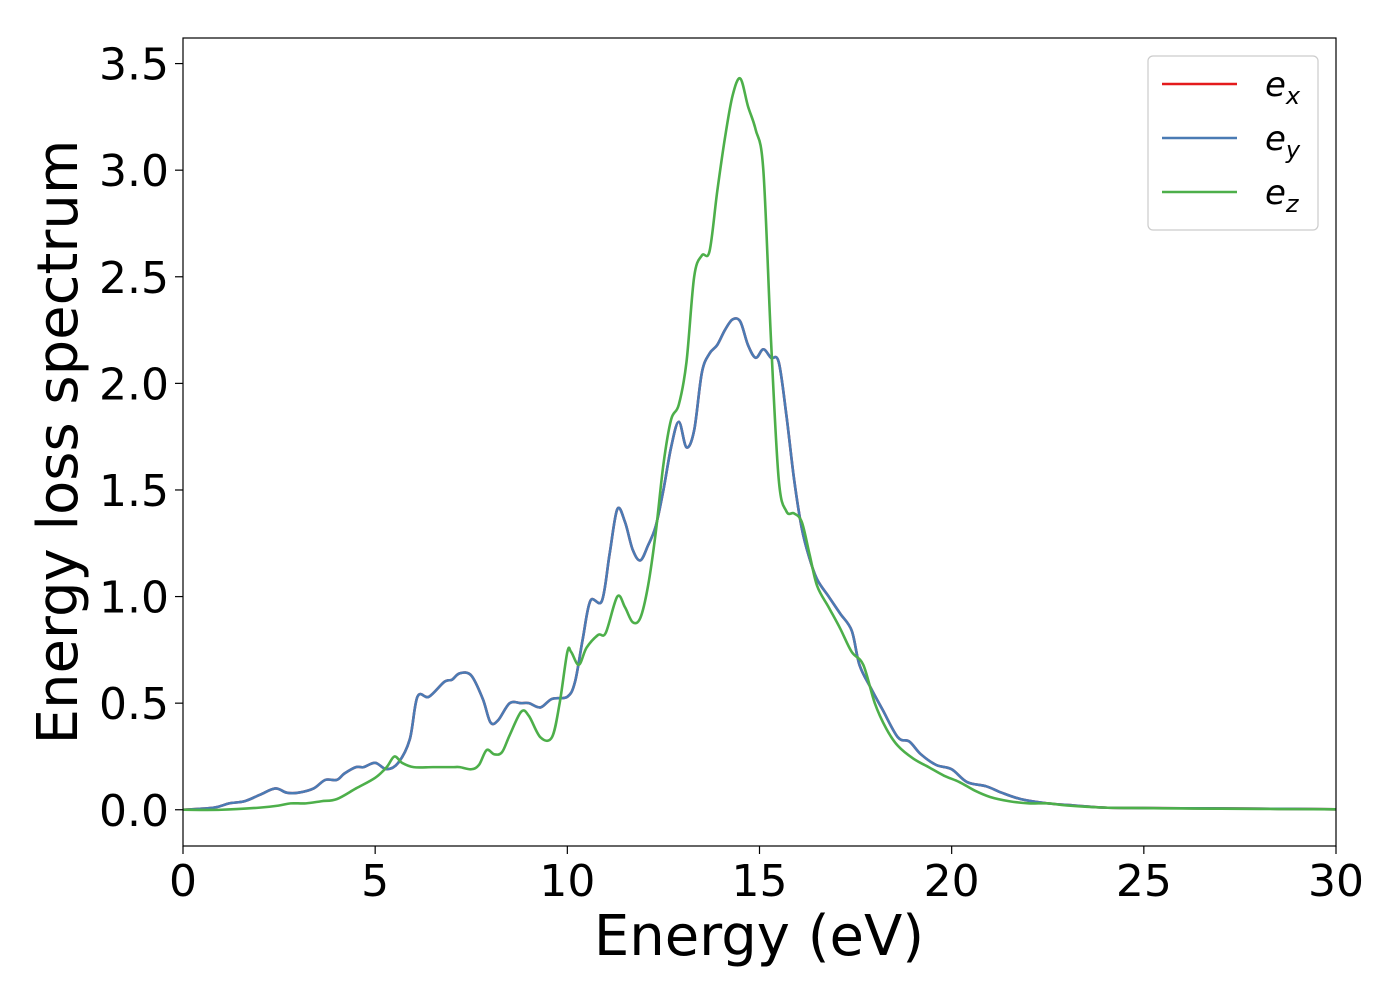 The height and width of the screenshot is (1000, 1400). Describe the element at coordinates (1144, 881) in the screenshot. I see `x-tick-label: 25` at that location.